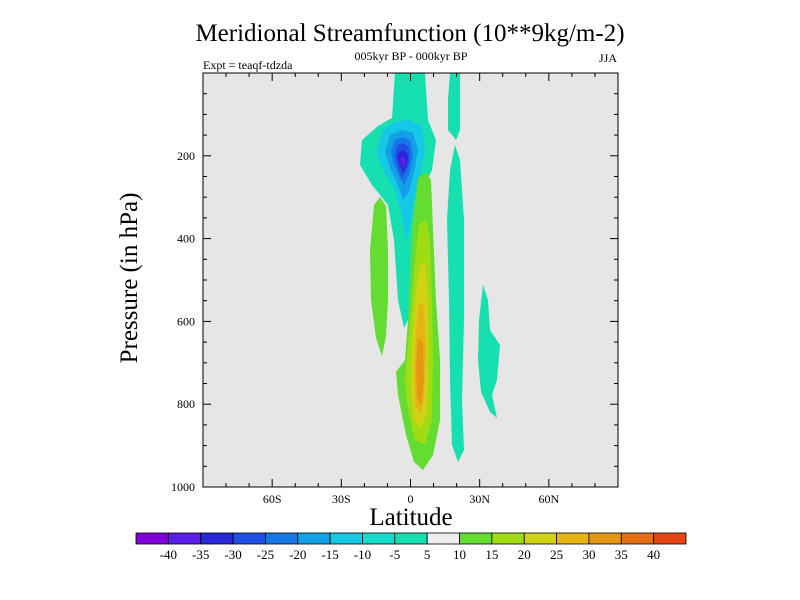  Describe the element at coordinates (129, 278) in the screenshot. I see `y-axis-label: Pressure (in hPa)` at that location.